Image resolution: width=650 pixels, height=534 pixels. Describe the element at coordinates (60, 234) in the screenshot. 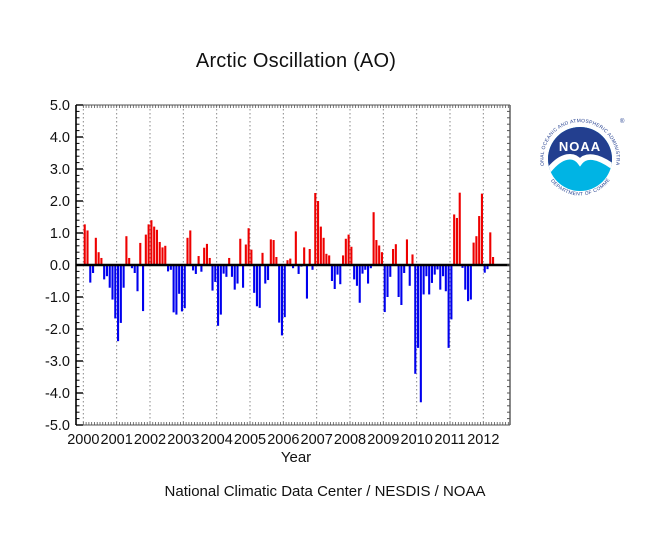

I see `y-tick-label-1.0: 1.0` at that location.